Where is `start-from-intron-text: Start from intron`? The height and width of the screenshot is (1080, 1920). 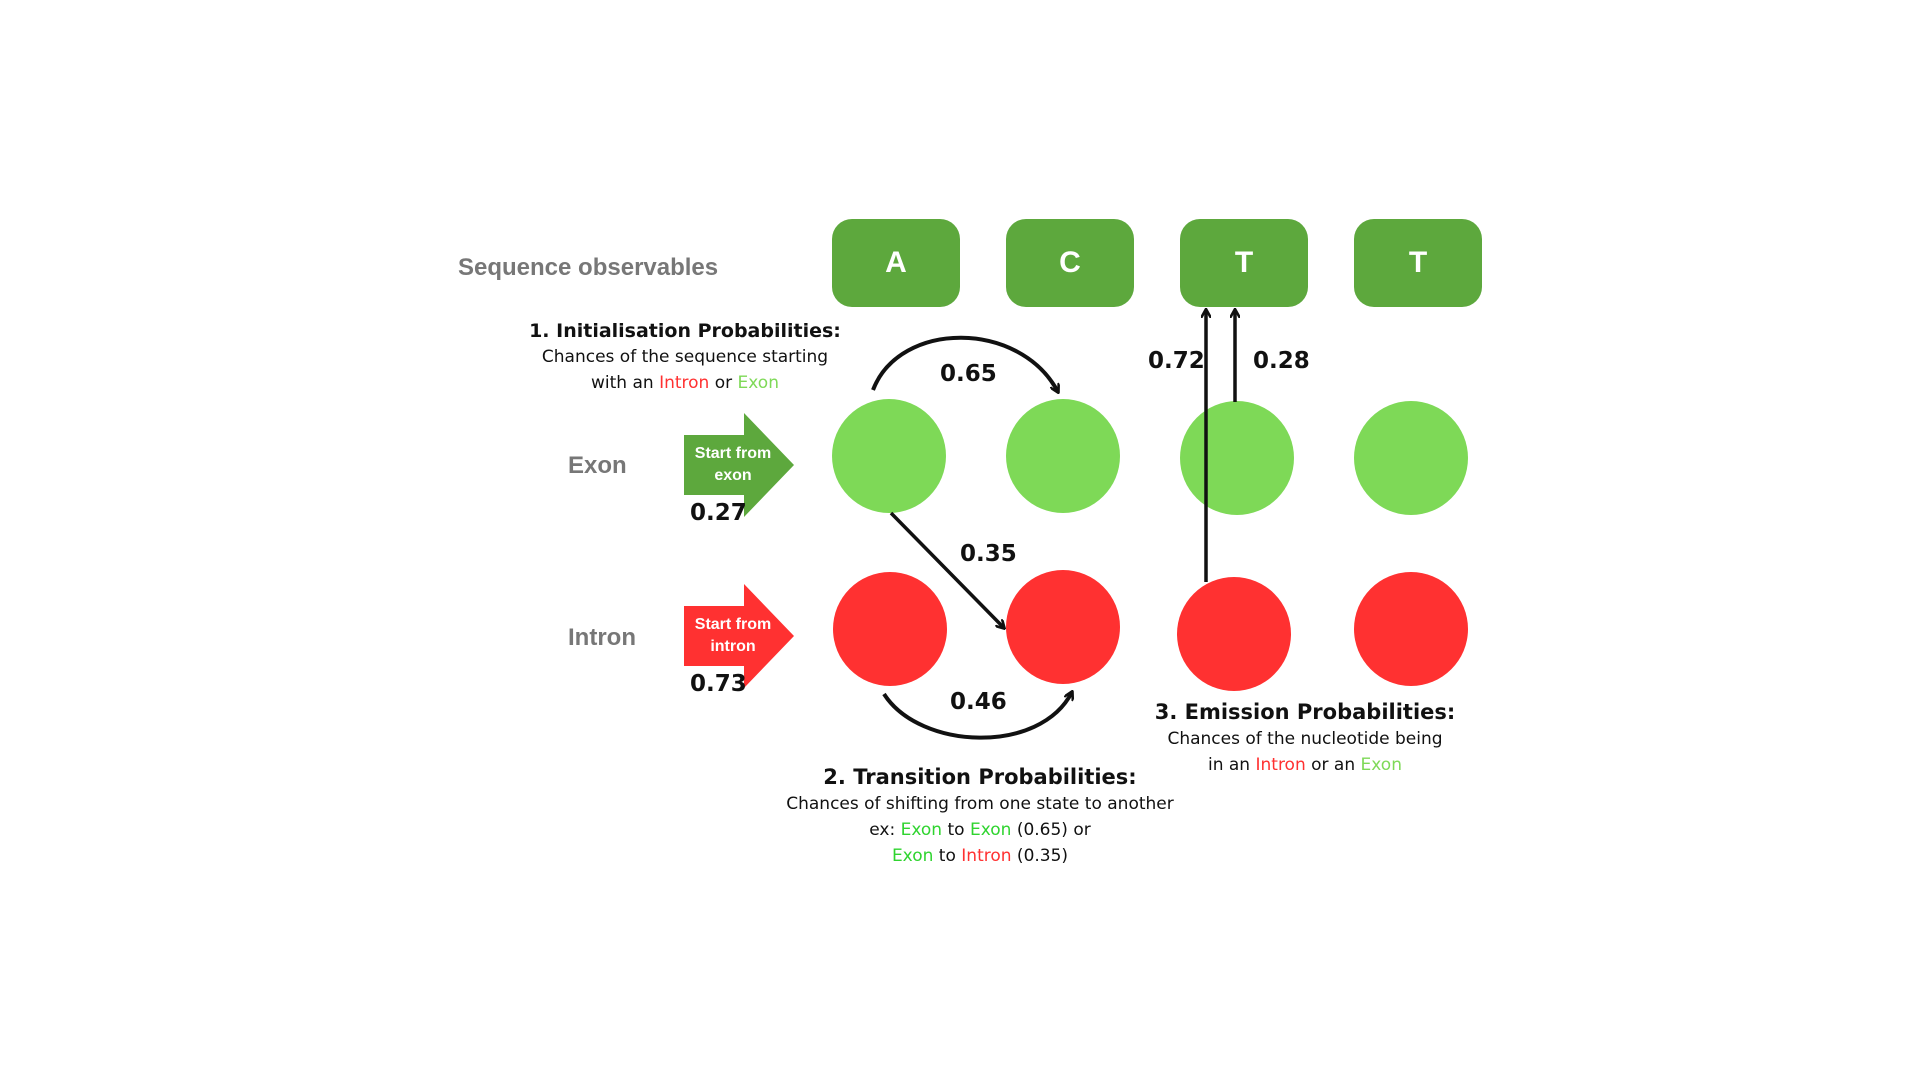
start-from-intron-text: Start from intron is located at coordinates (733, 635).